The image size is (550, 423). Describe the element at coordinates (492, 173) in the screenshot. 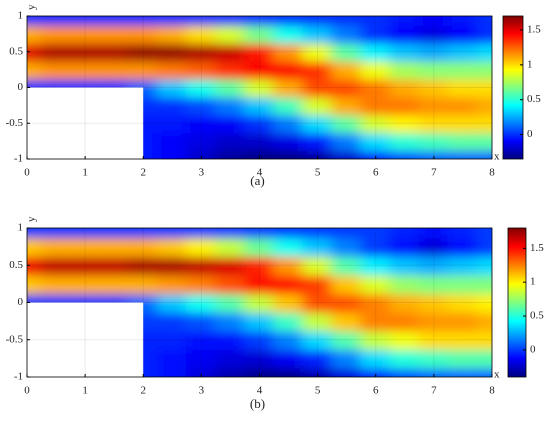

I see `x-tick-label: 8` at that location.